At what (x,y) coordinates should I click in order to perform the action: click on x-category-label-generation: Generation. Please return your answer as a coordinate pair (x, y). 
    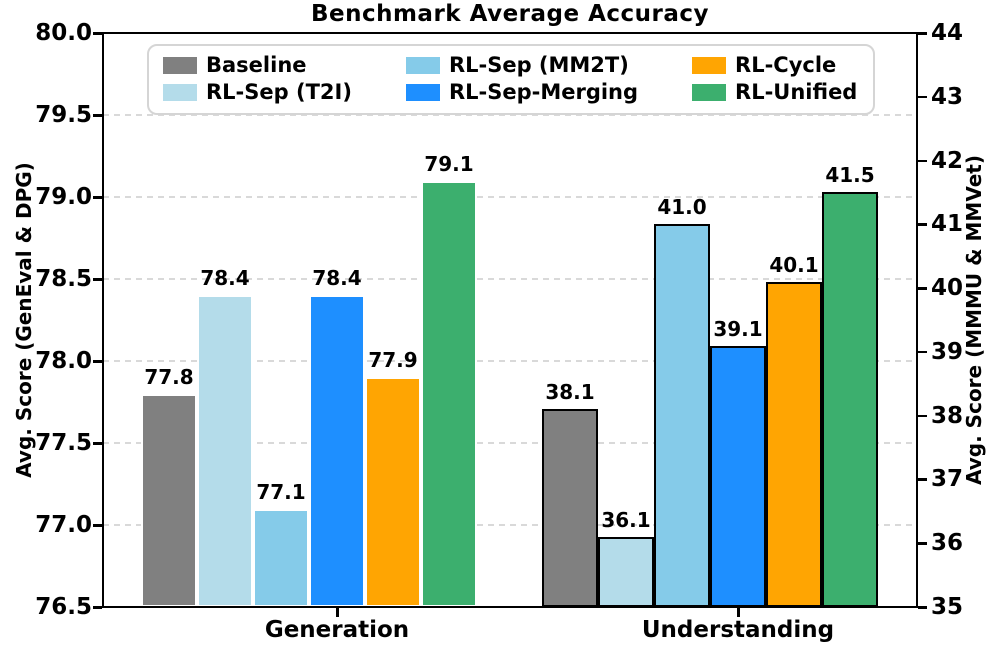
    Looking at the image, I should click on (337, 630).